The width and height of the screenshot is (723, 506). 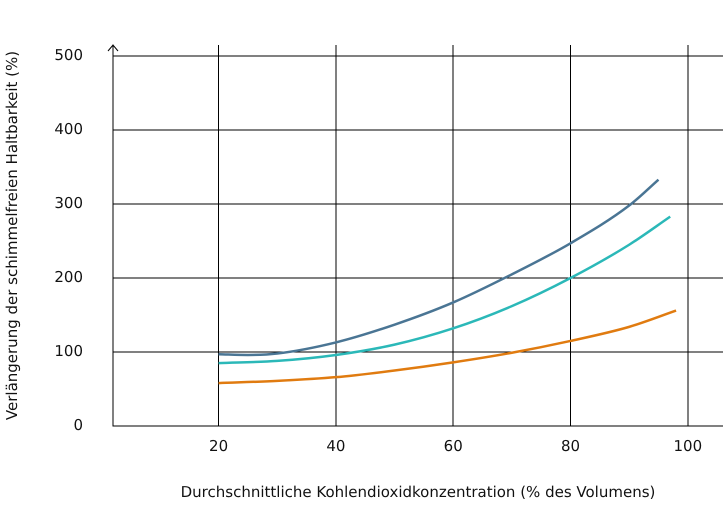 What do you see at coordinates (68, 351) in the screenshot?
I see `y-tick-label: 100` at bounding box center [68, 351].